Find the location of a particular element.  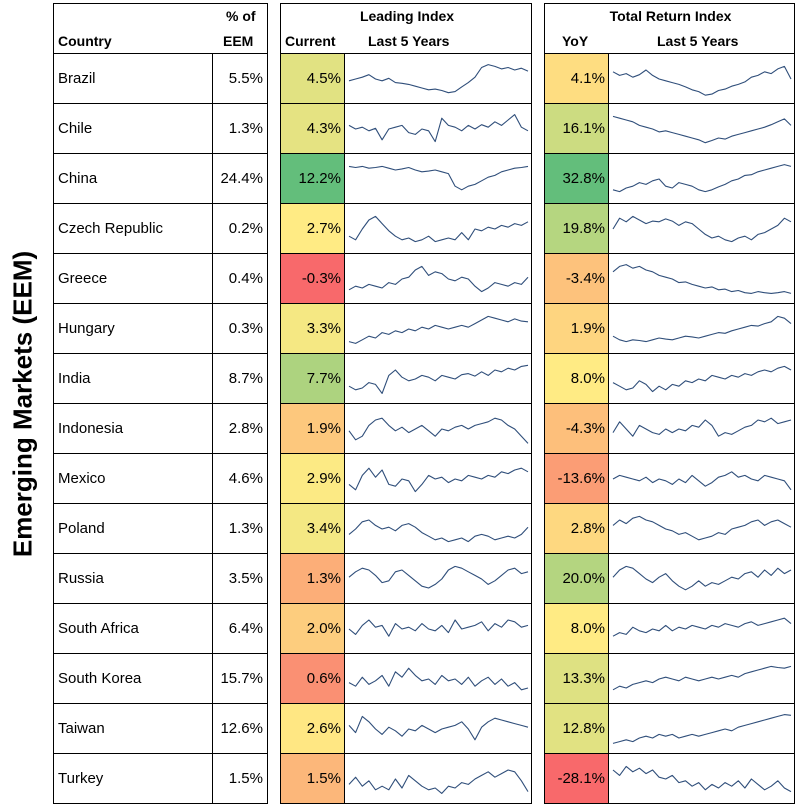

leading-current-cell: 4.5% is located at coordinates (312, 78).